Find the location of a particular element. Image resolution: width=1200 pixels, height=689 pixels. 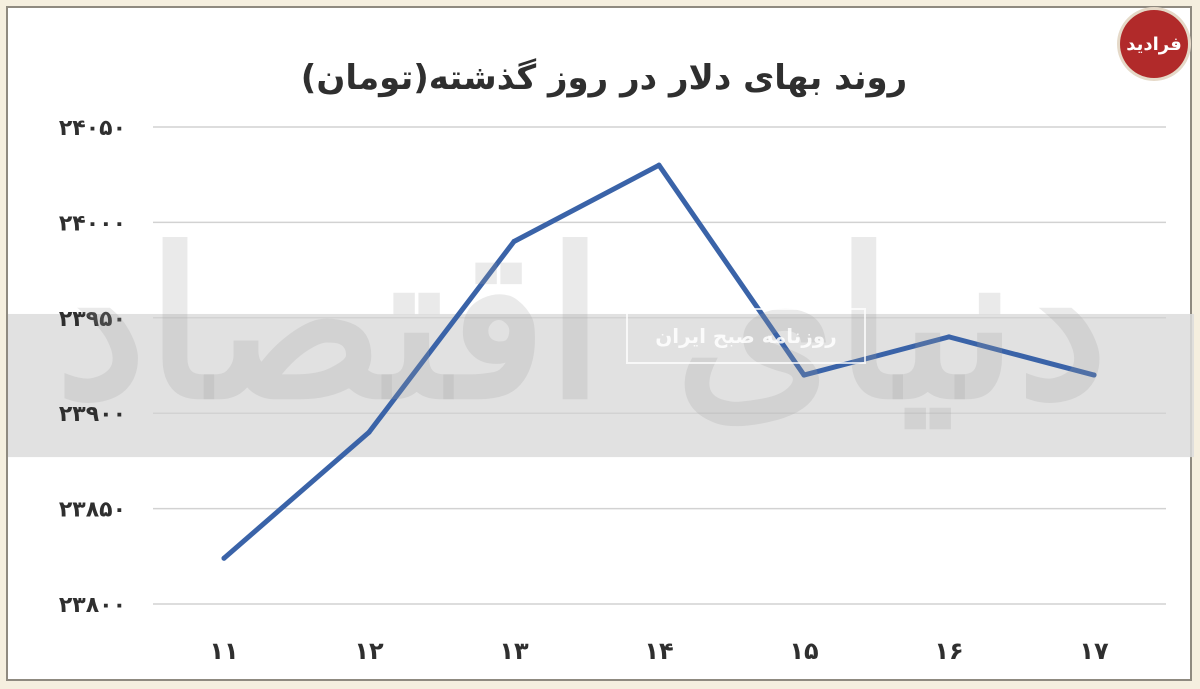

x-tick-label: ۱۲ is located at coordinates (369, 651).